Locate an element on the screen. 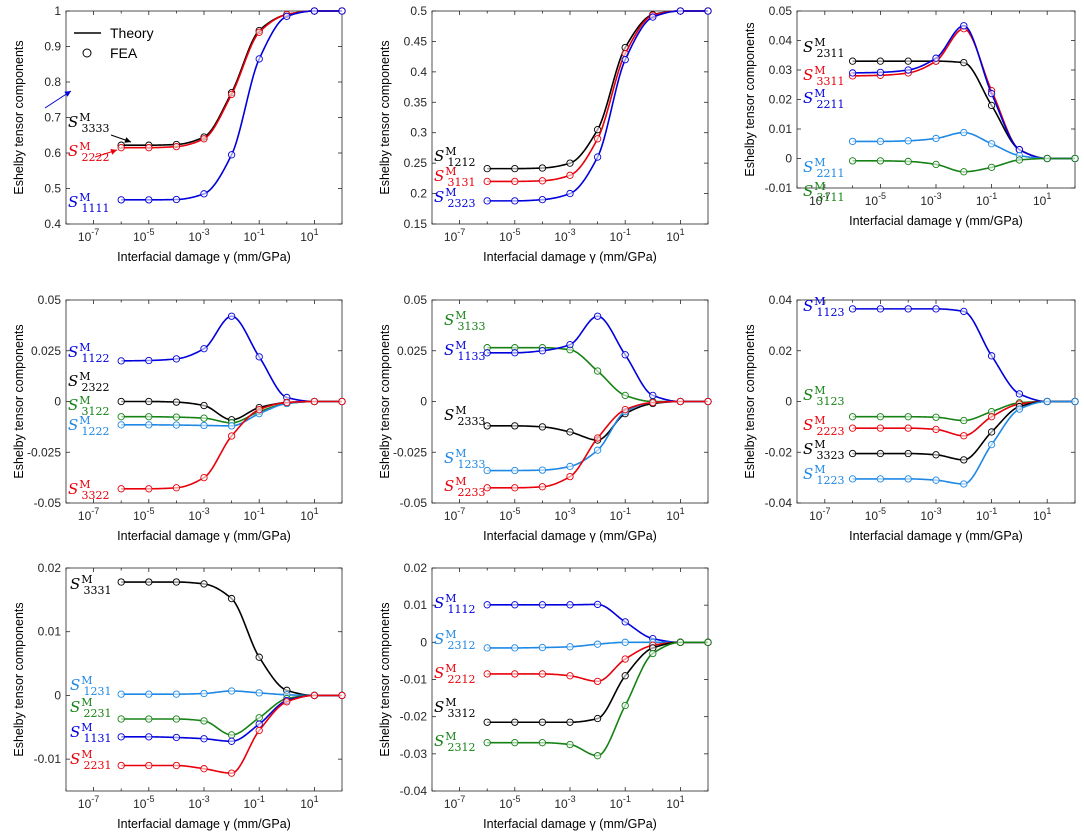 The width and height of the screenshot is (1084, 834). label-sub: 2222 is located at coordinates (96, 157).